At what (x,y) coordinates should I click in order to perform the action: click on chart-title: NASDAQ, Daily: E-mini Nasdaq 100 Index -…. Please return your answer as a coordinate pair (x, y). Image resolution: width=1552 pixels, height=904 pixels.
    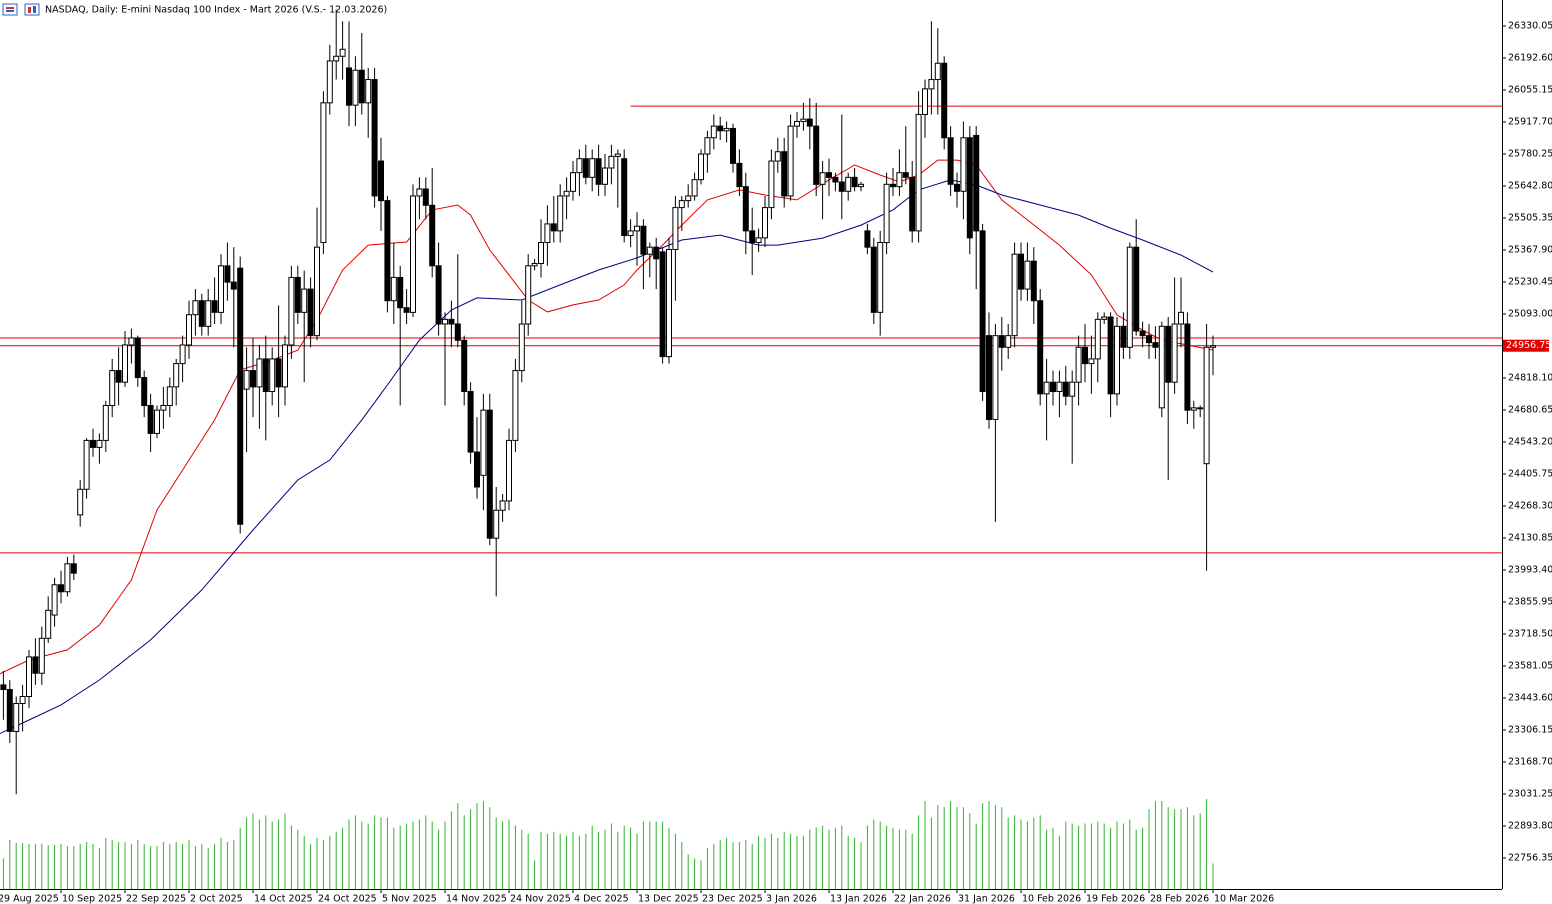
    Looking at the image, I should click on (216, 10).